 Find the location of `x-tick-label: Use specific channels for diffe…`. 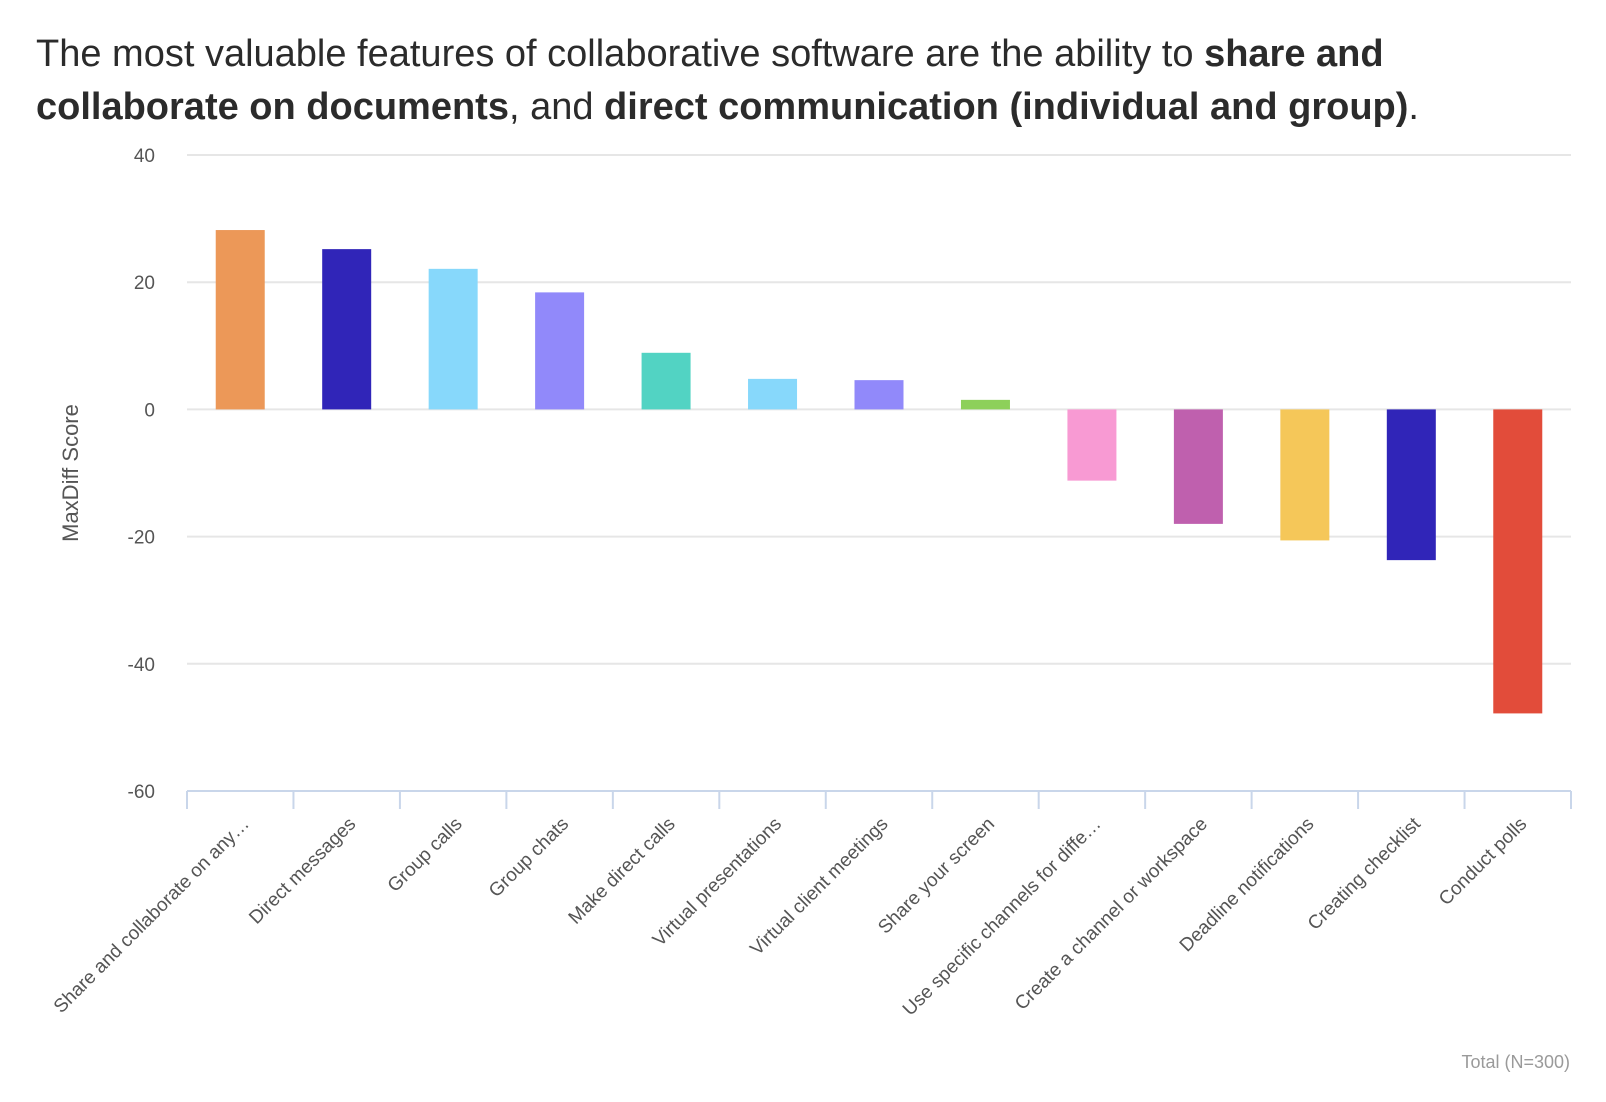

x-tick-label: Use specific channels for diffe… is located at coordinates (1002, 917).